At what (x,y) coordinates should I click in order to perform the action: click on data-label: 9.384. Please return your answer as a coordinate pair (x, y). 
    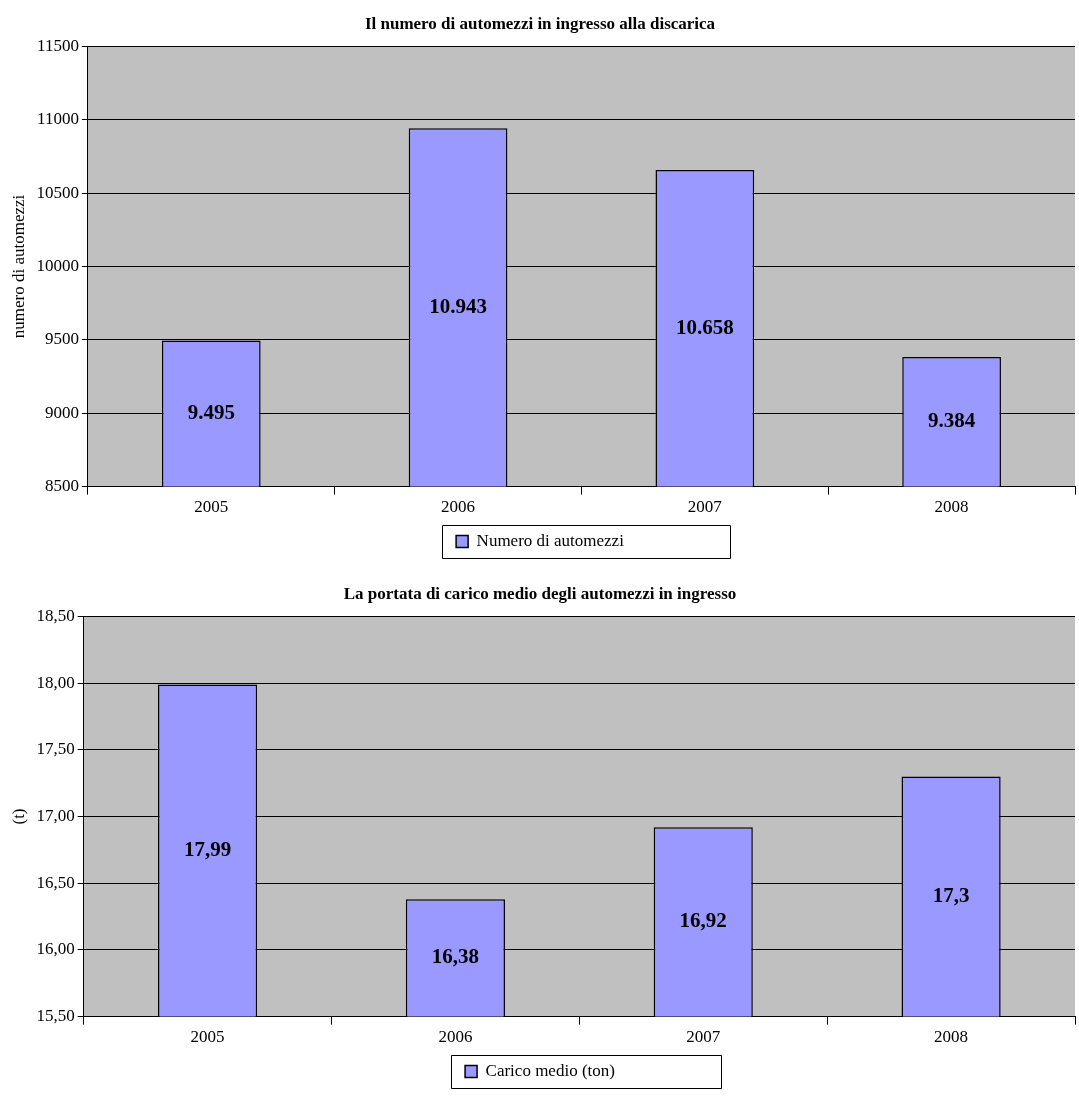
    Looking at the image, I should click on (951, 420).